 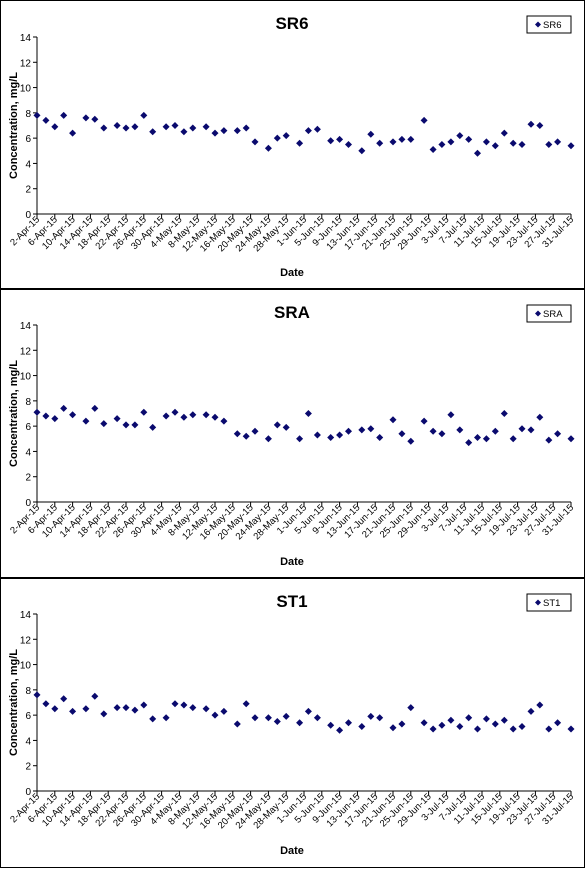 What do you see at coordinates (28, 215) in the screenshot?
I see `y-tick-label: 0` at bounding box center [28, 215].